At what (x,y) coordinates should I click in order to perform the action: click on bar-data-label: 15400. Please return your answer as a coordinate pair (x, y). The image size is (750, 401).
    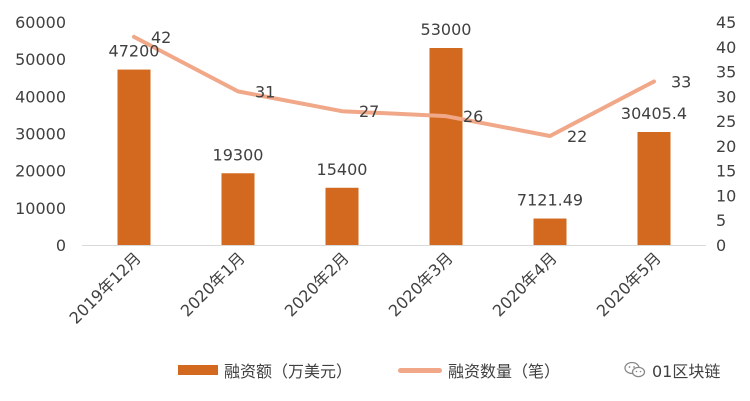
    Looking at the image, I should click on (342, 169).